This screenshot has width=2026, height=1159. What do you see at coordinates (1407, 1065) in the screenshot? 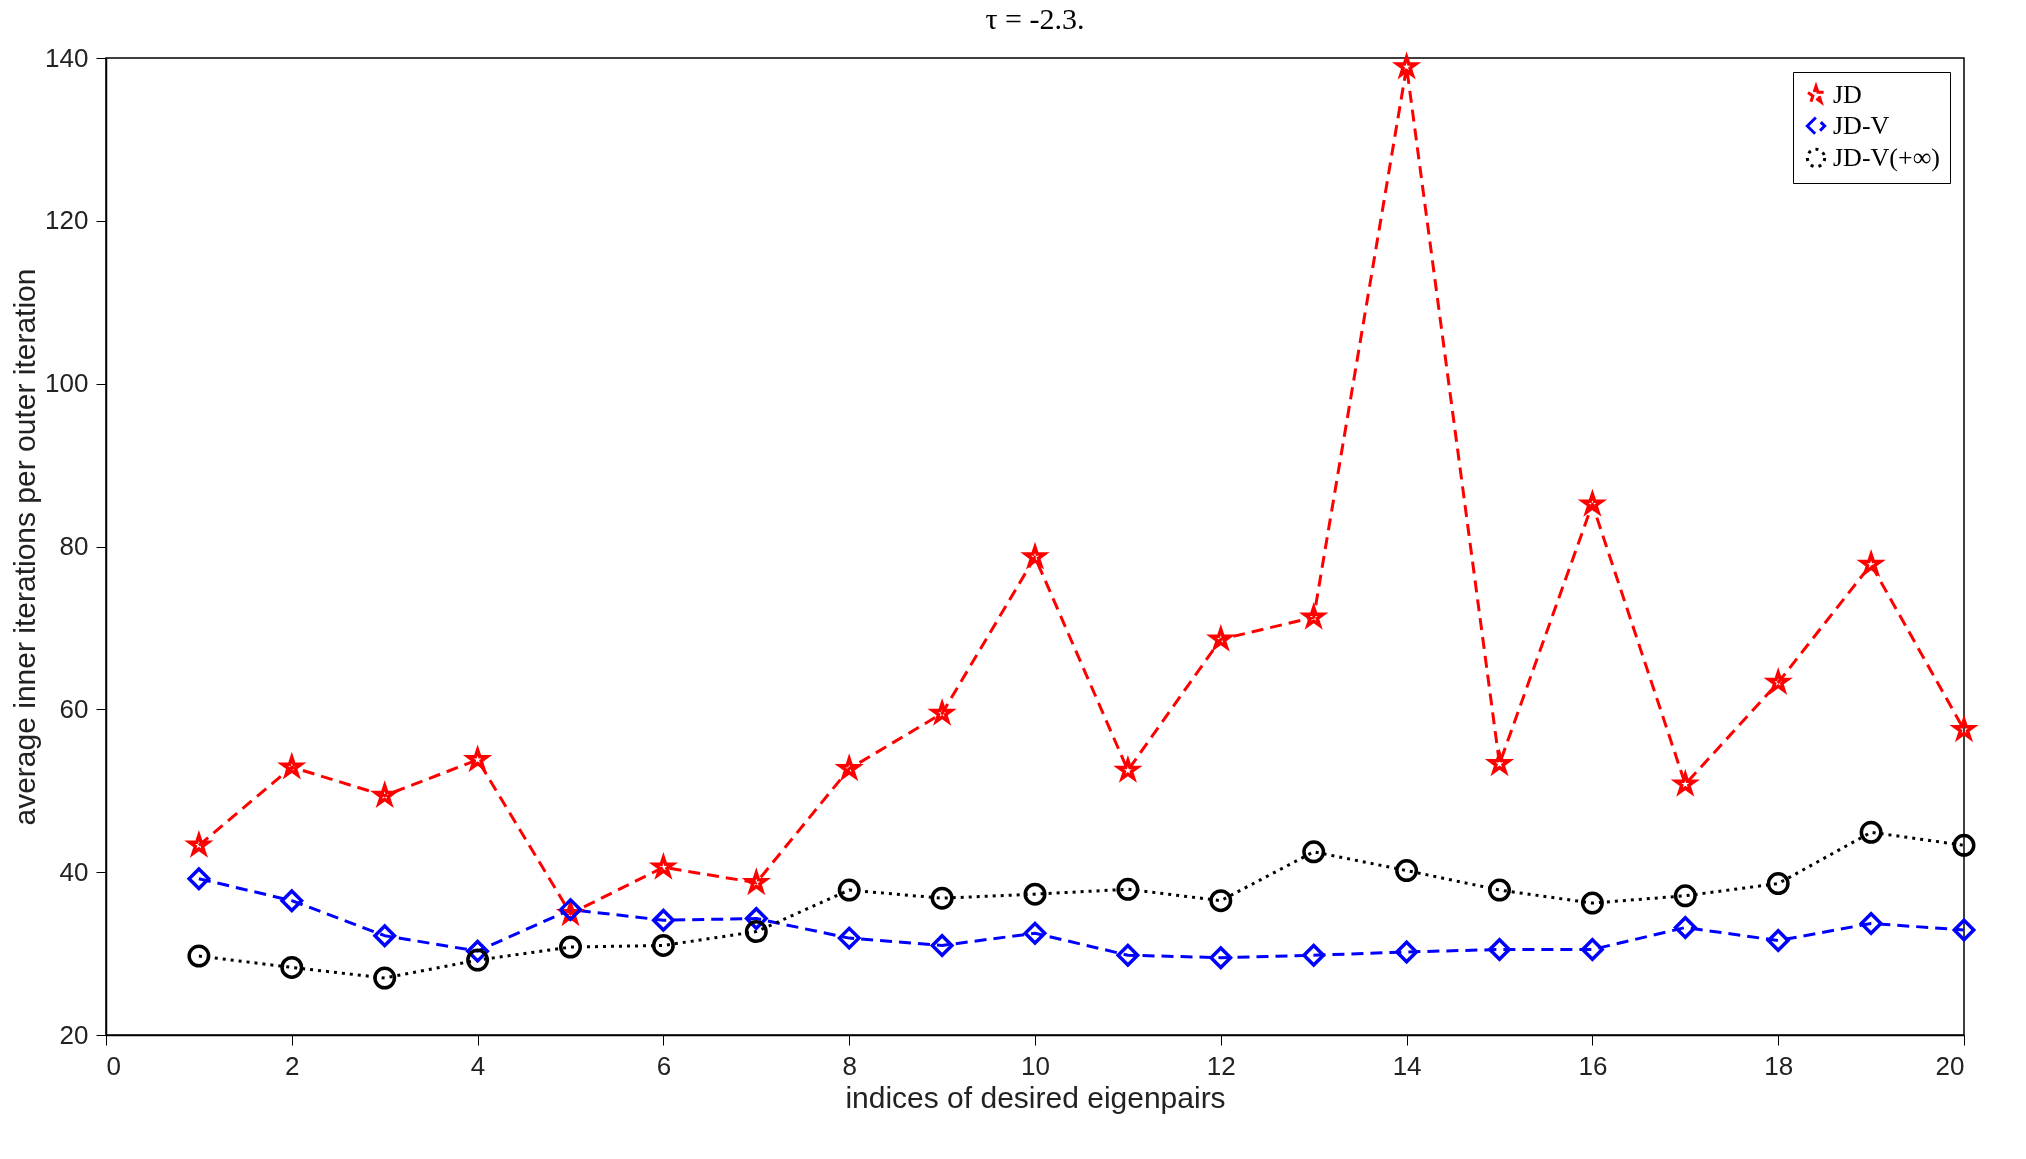
I see `x-tick-label: 14` at bounding box center [1407, 1065].